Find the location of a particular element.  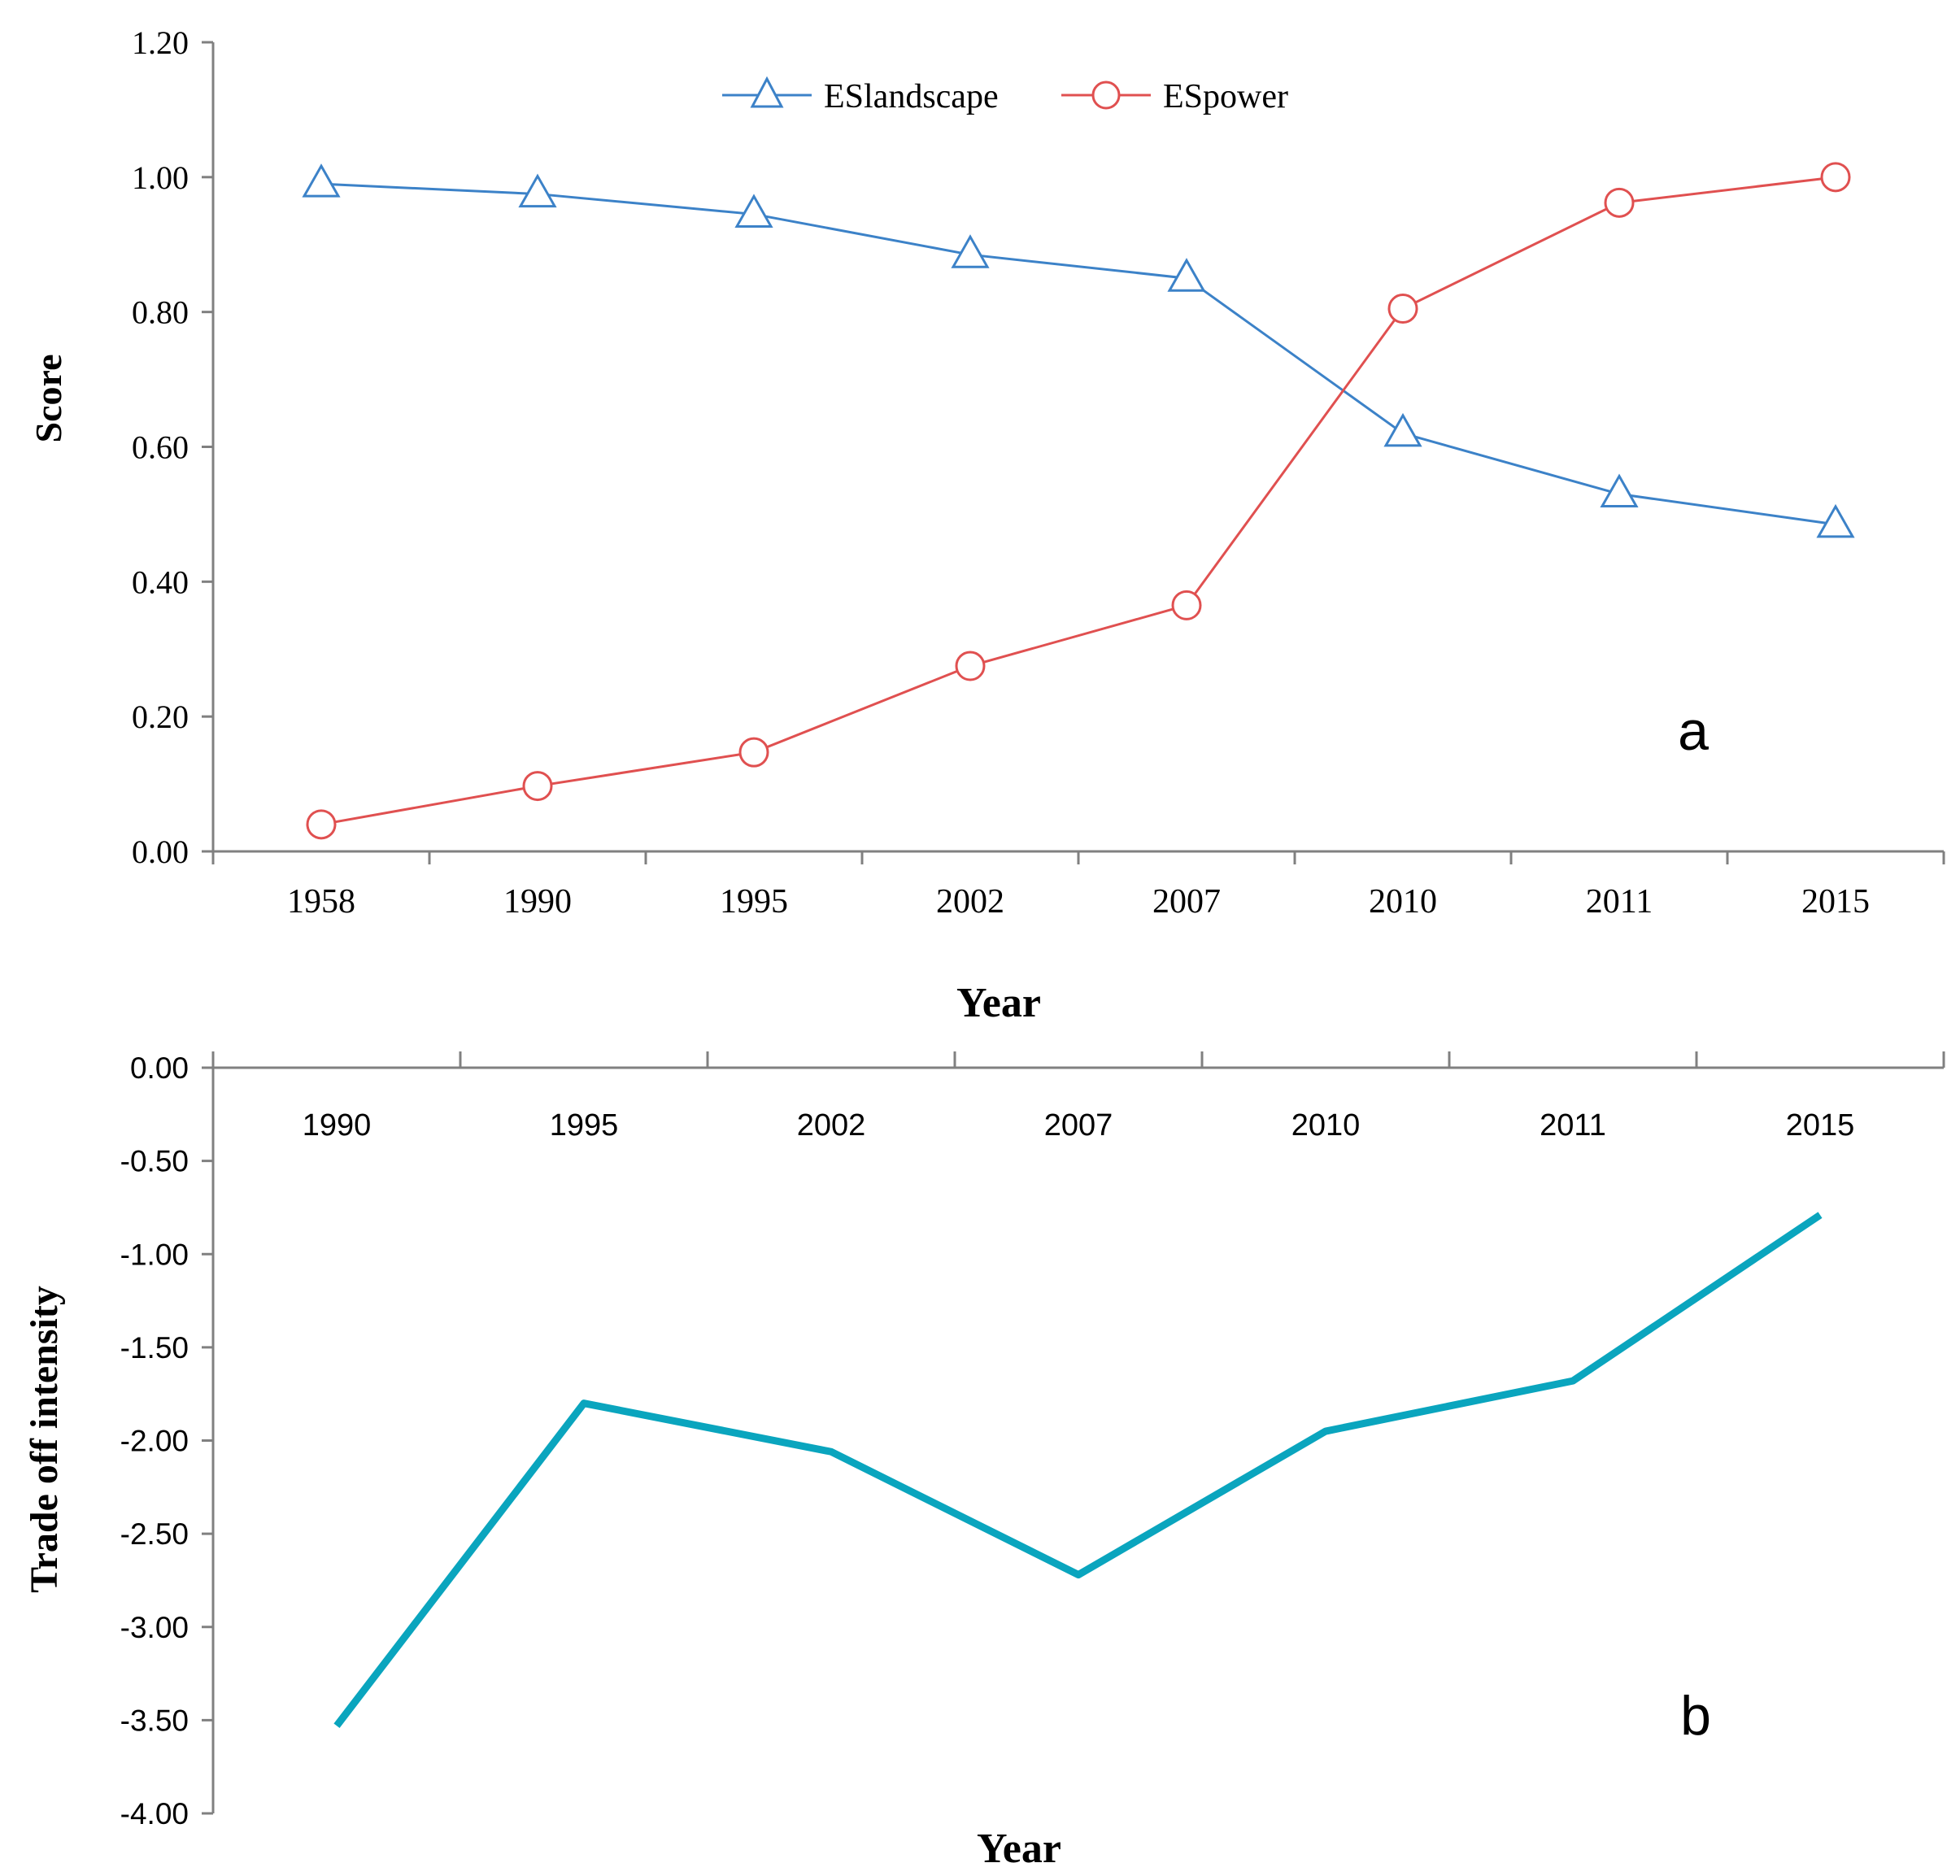

legend: ESlandscape ESpower is located at coordinates (1005, 95).